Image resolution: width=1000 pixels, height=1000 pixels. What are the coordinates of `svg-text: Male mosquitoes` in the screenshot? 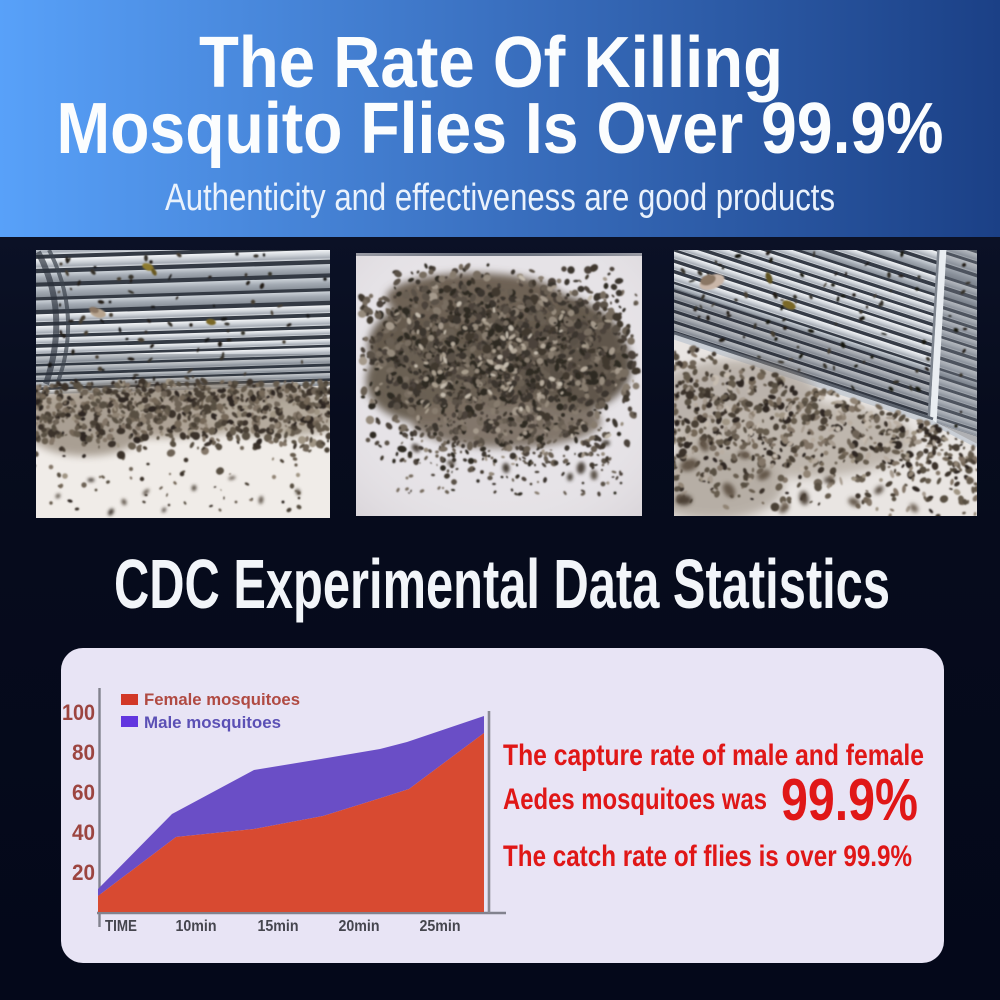 It's located at (212, 722).